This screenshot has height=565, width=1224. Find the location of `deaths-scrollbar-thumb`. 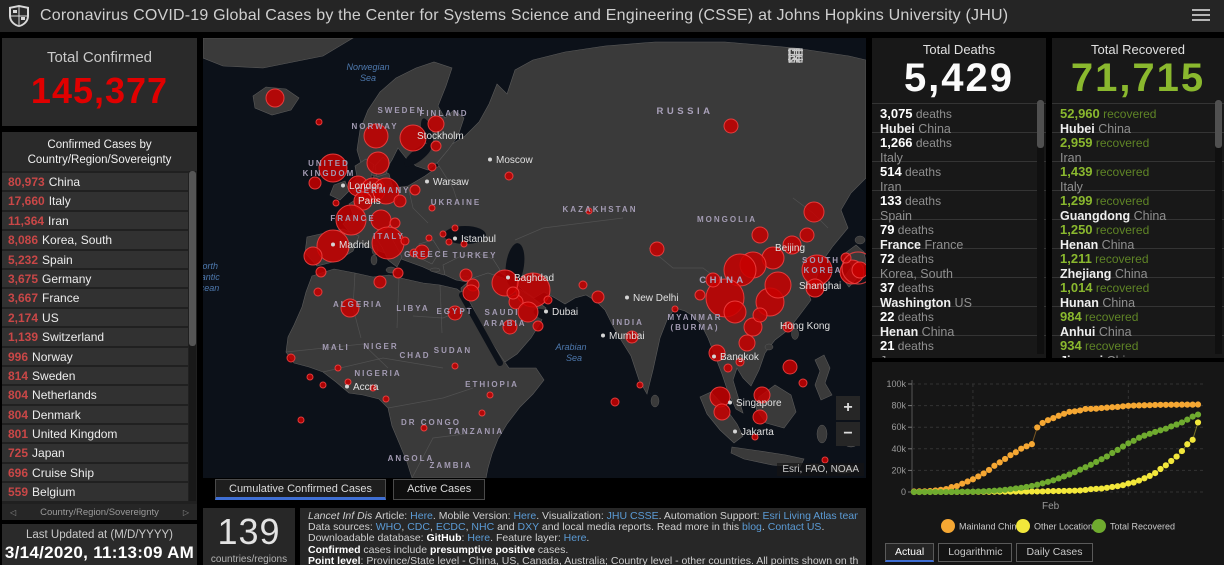

deaths-scrollbar-thumb is located at coordinates (1040, 124).